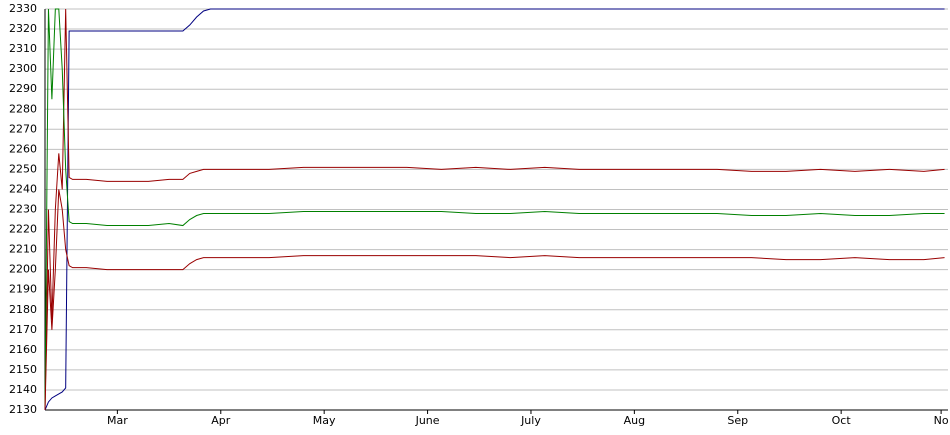 The width and height of the screenshot is (950, 435). I want to click on y-tick-label: 2140, so click(23, 389).